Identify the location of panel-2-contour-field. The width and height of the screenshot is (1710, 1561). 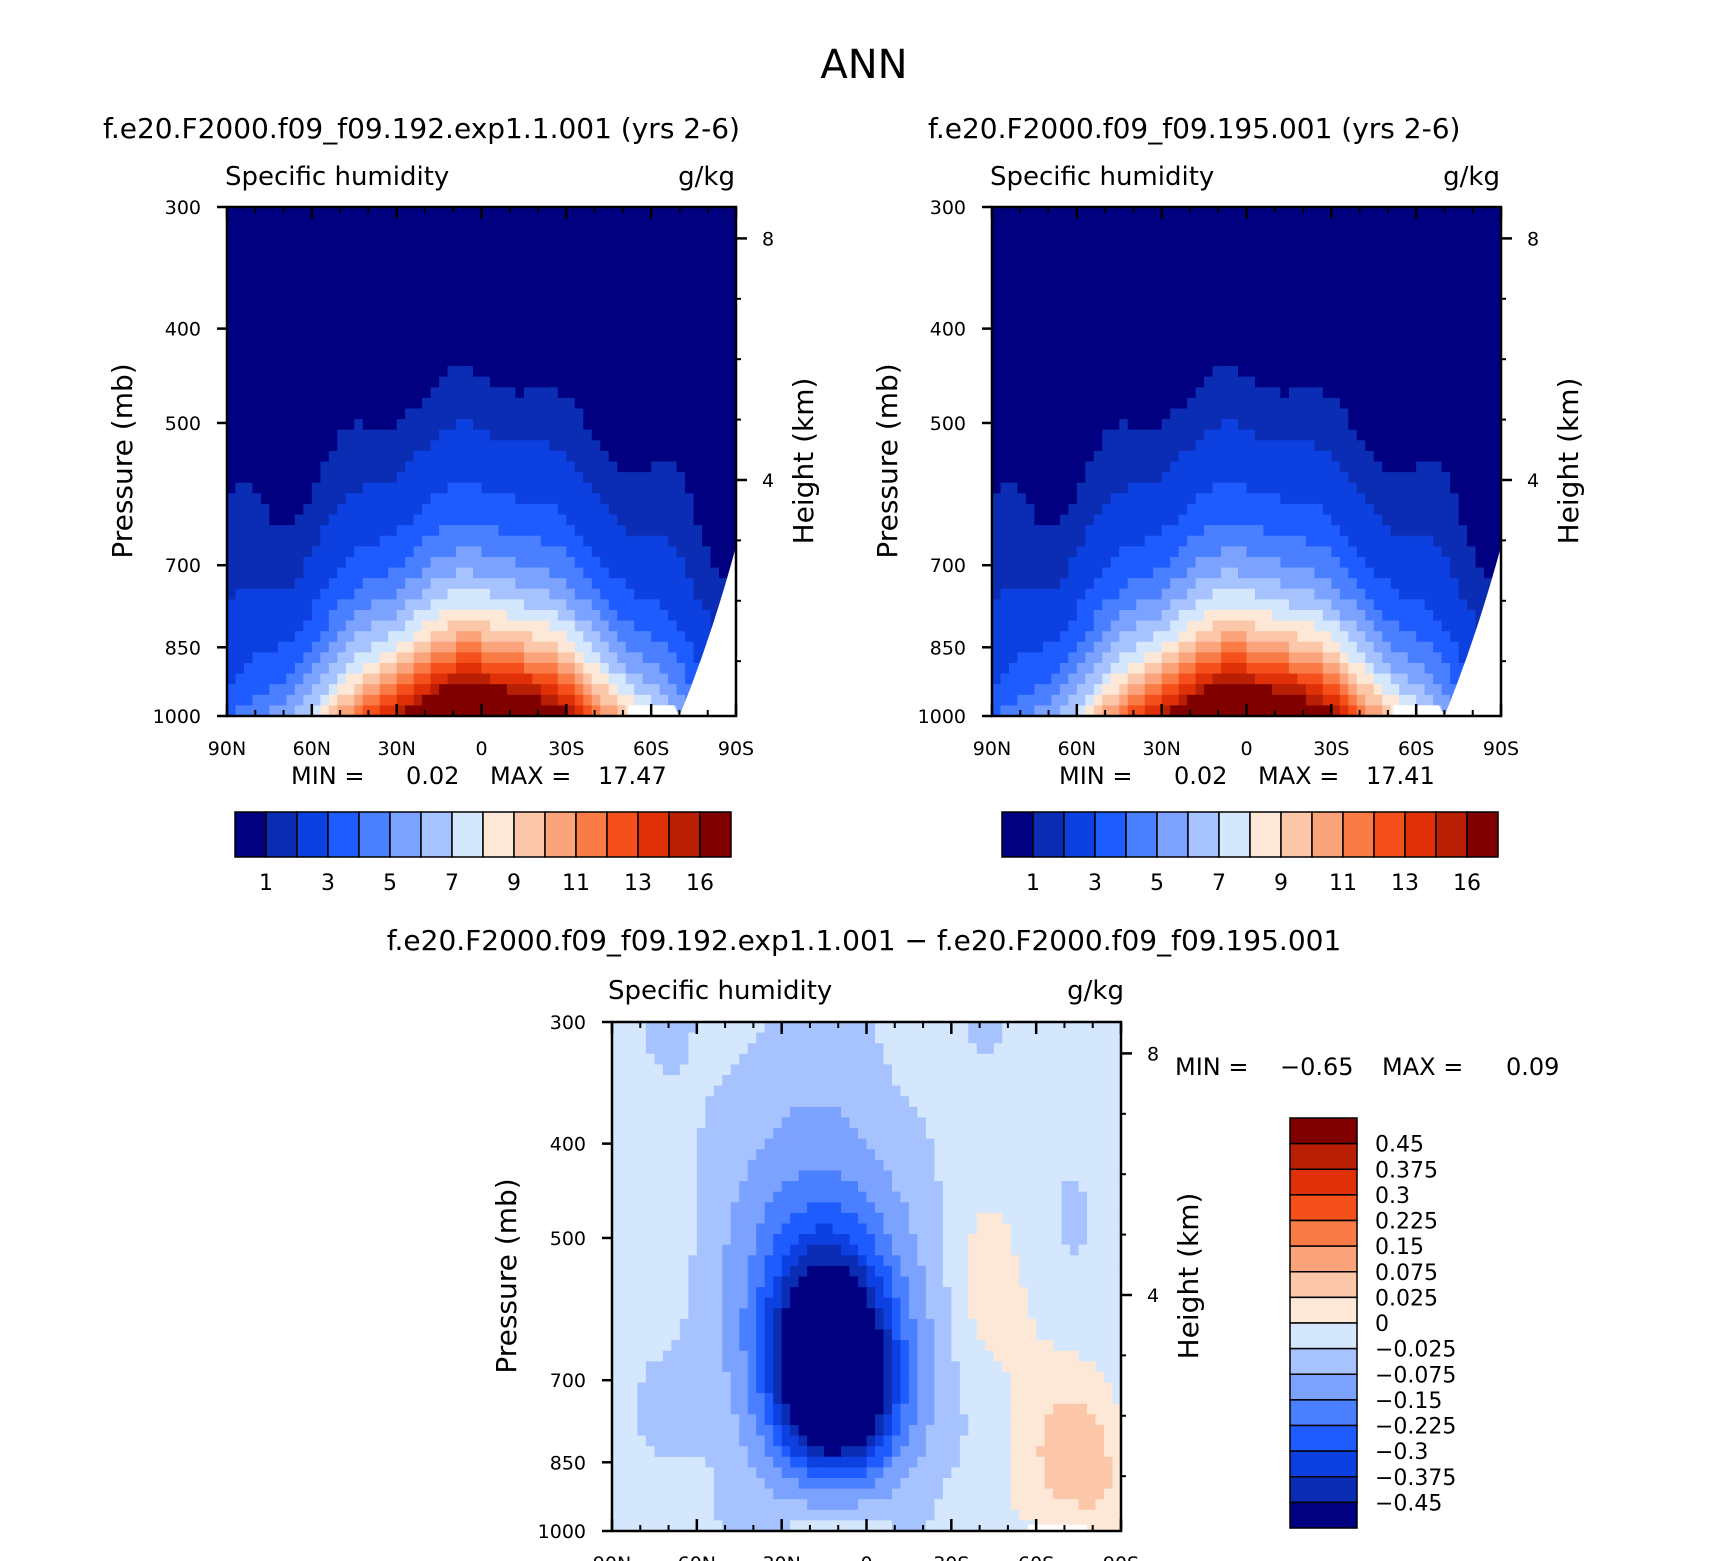
(1247, 462).